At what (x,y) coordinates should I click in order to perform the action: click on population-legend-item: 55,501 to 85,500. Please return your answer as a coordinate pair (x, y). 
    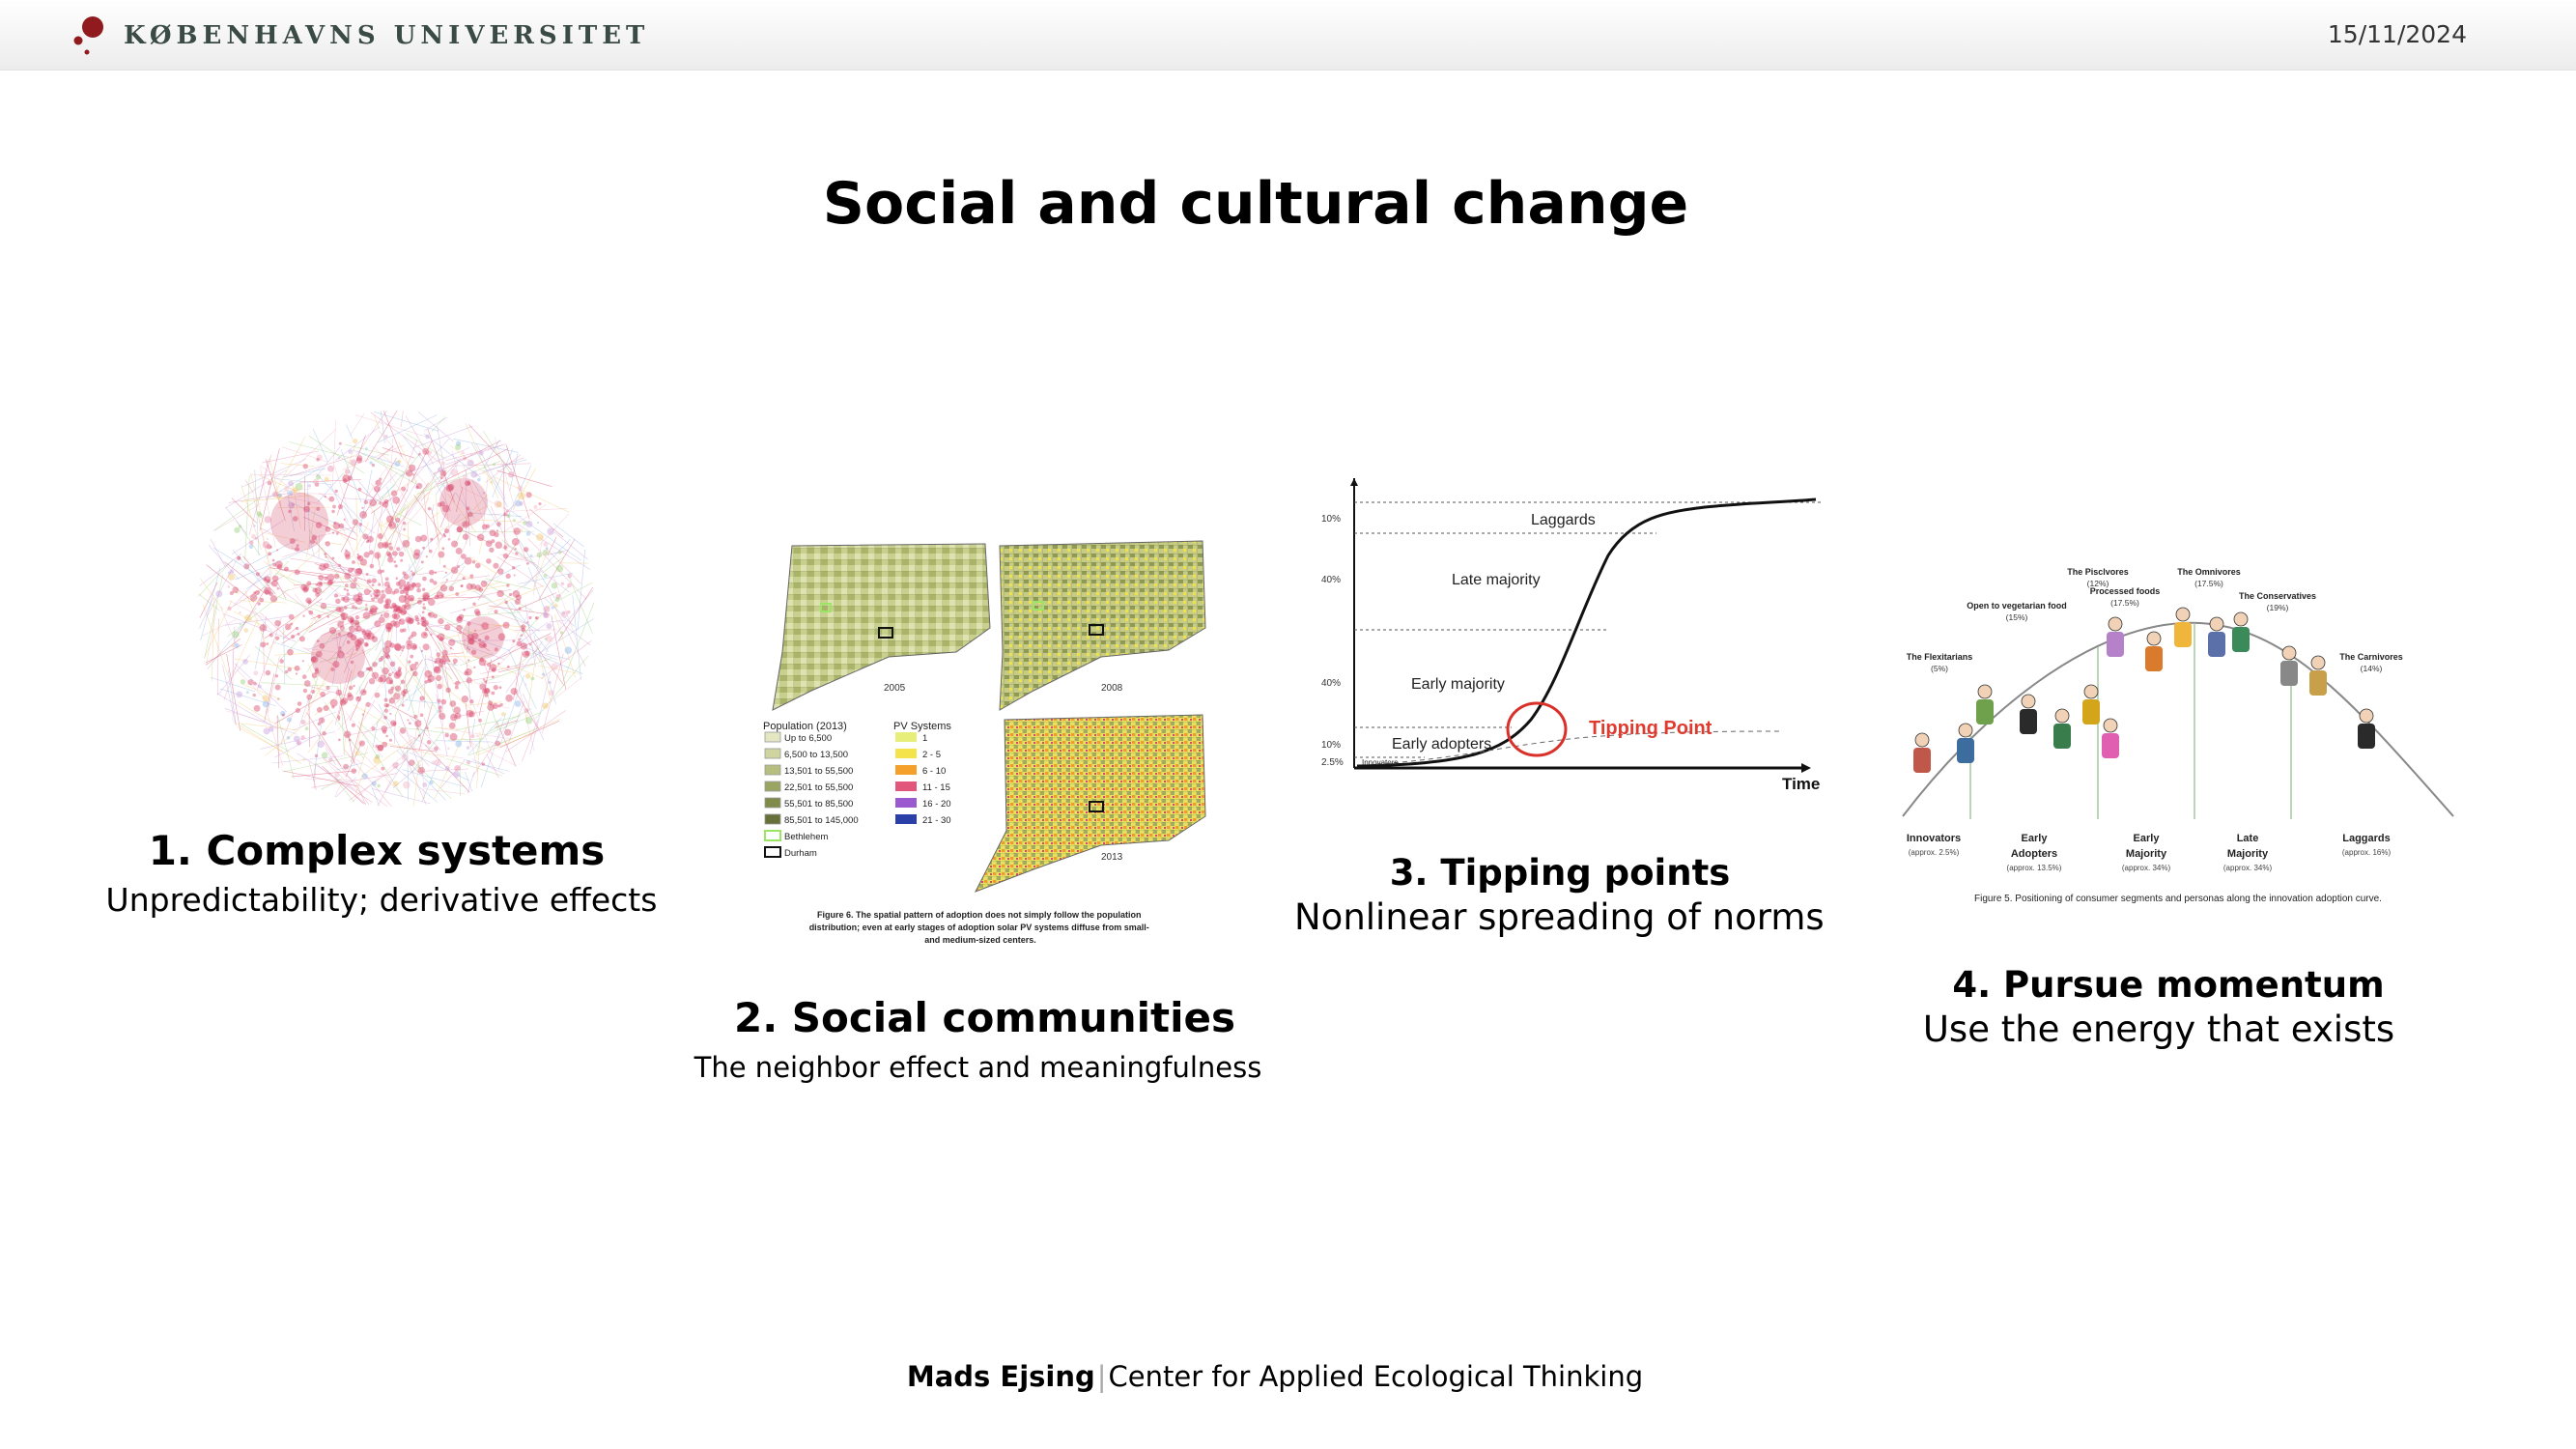
    Looking at the image, I should click on (818, 804).